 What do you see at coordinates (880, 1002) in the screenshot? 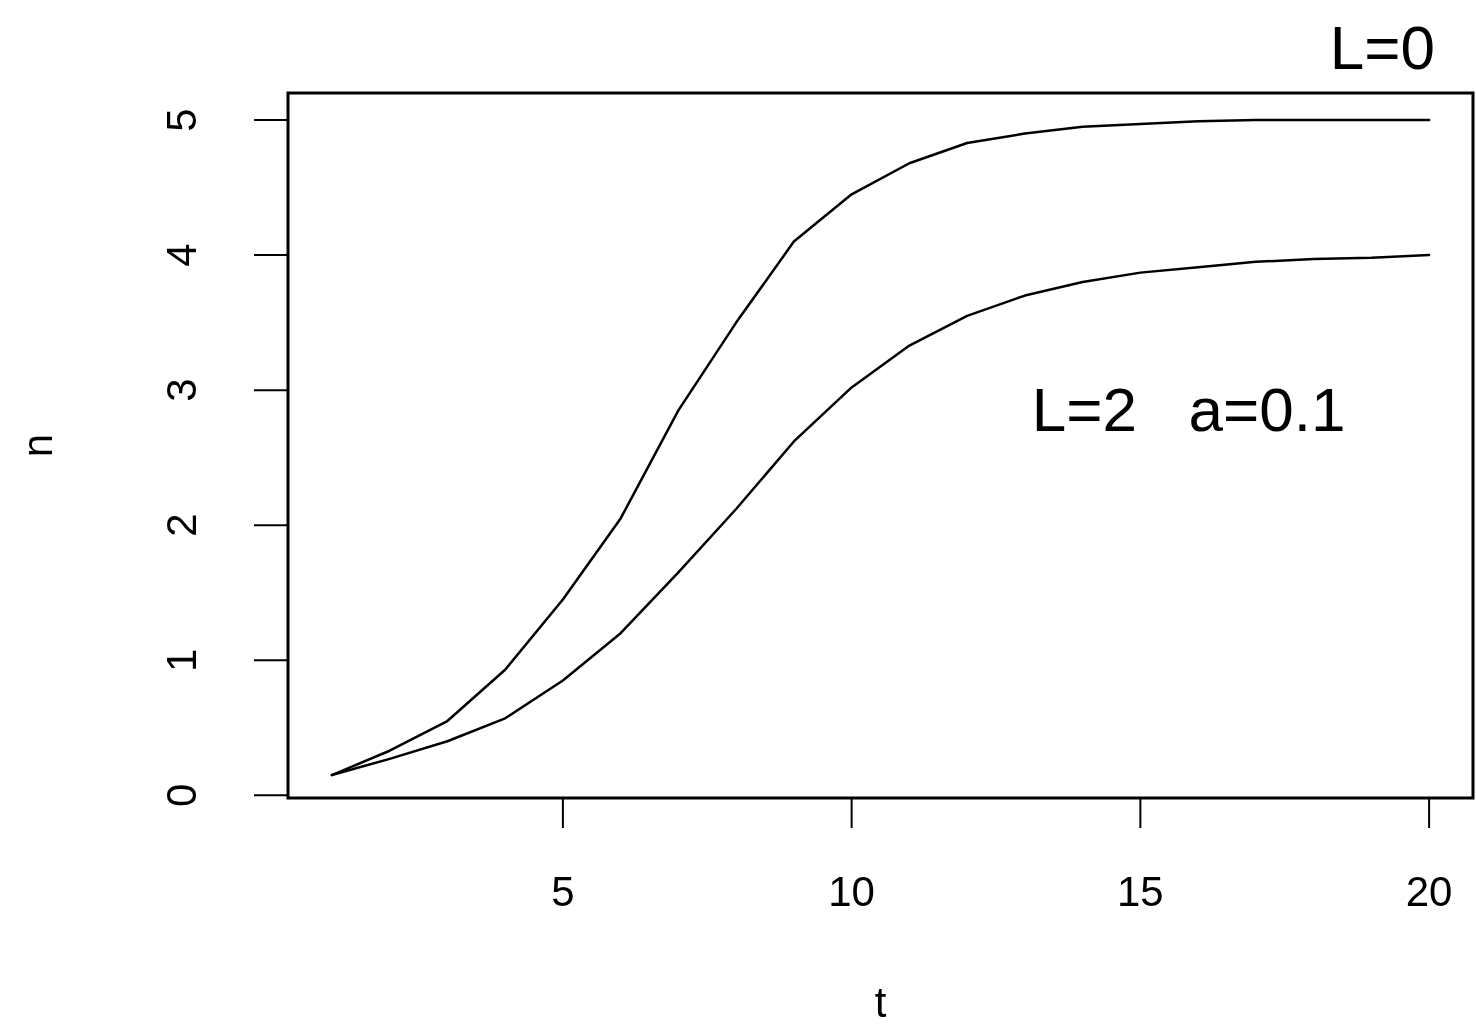
I see `x-axis-title: t` at bounding box center [880, 1002].